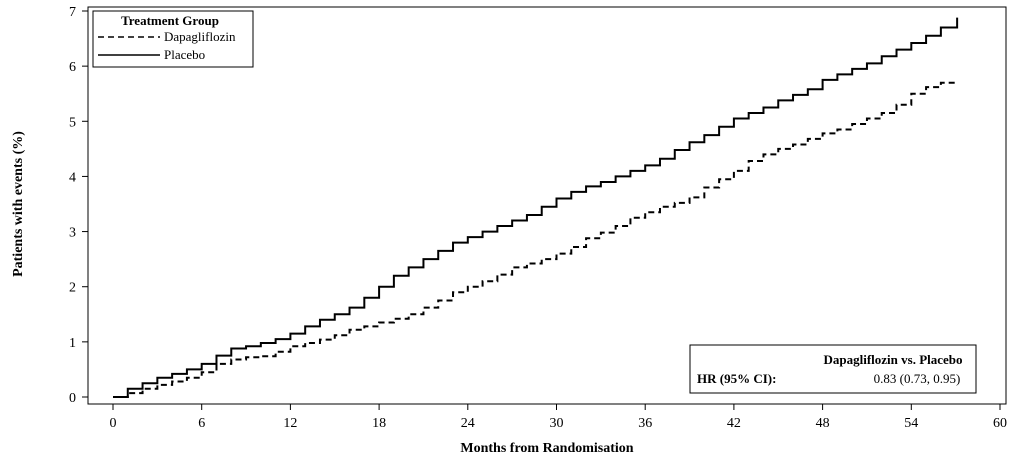 The height and width of the screenshot is (458, 1018). I want to click on x-tick-label: 60, so click(1000, 423).